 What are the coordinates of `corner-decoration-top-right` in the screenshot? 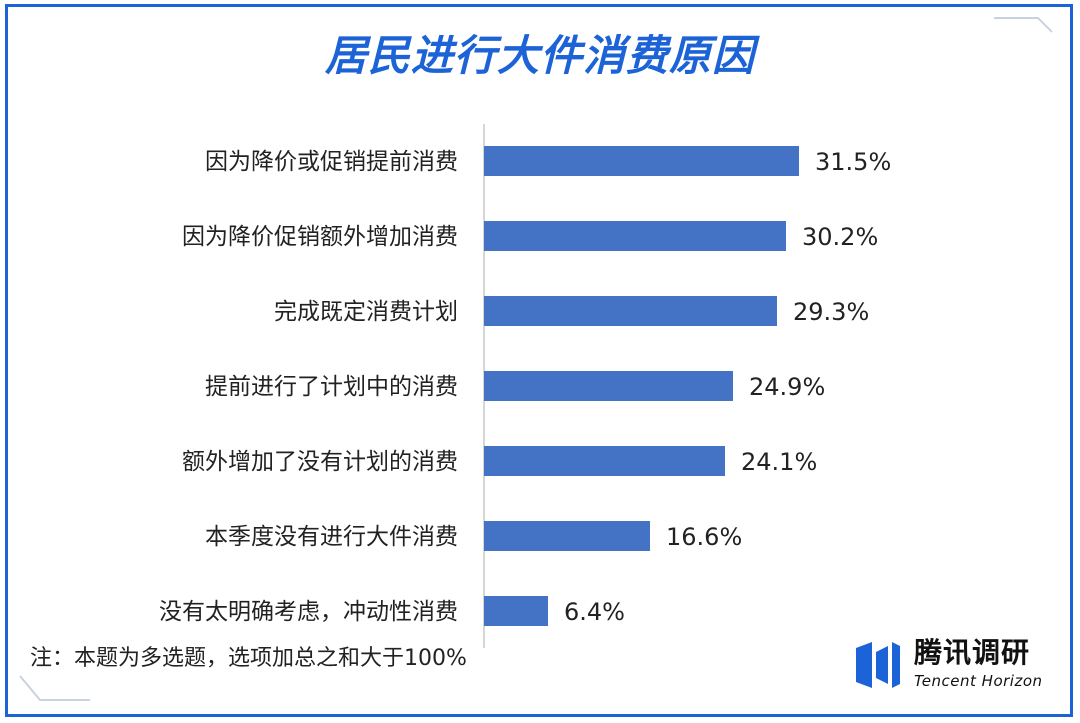 It's located at (1023, 25).